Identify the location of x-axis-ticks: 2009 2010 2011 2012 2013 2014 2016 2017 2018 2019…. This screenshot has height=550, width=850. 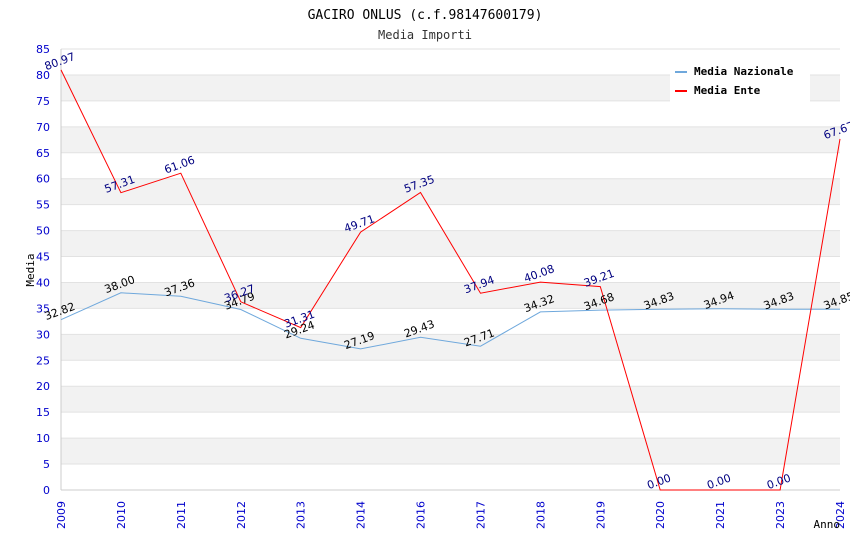
(451, 515).